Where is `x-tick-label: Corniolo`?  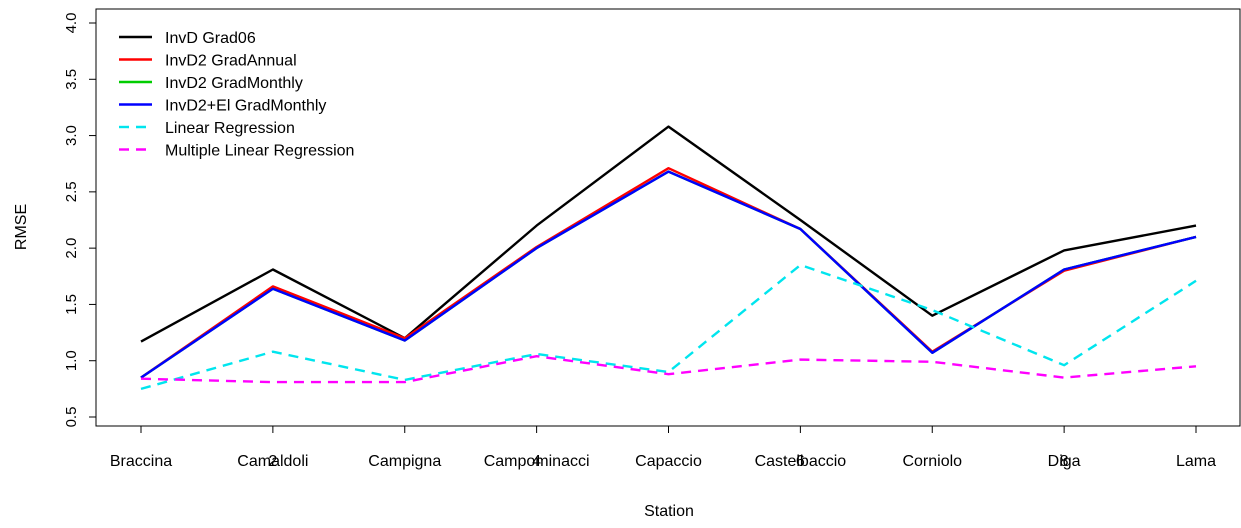 x-tick-label: Corniolo is located at coordinates (932, 461).